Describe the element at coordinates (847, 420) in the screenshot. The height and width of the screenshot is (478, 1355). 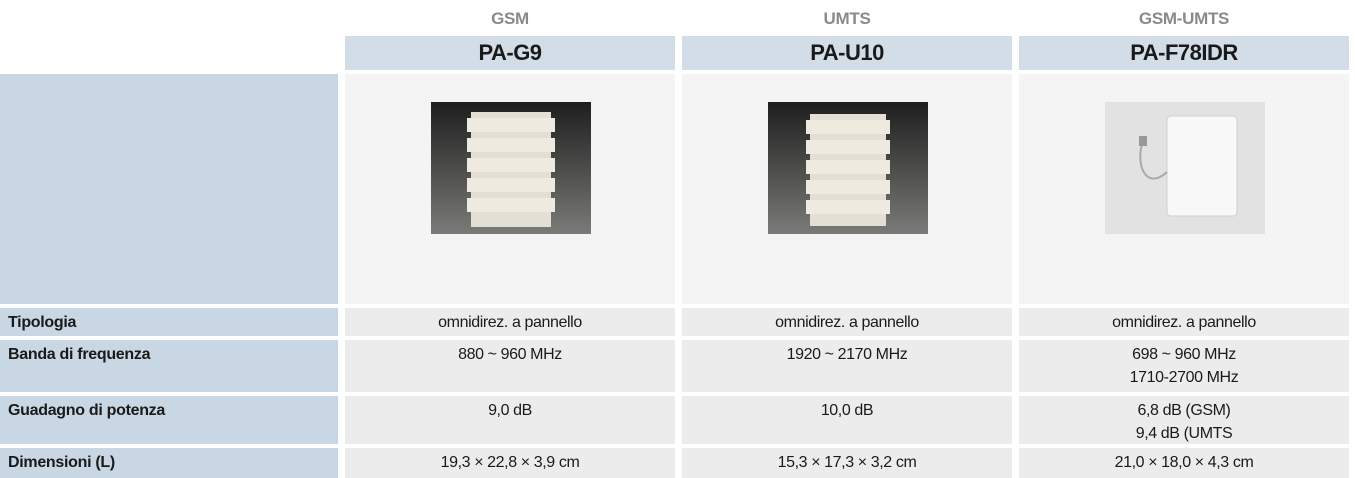
I see `row-value: 10,0 dB` at that location.